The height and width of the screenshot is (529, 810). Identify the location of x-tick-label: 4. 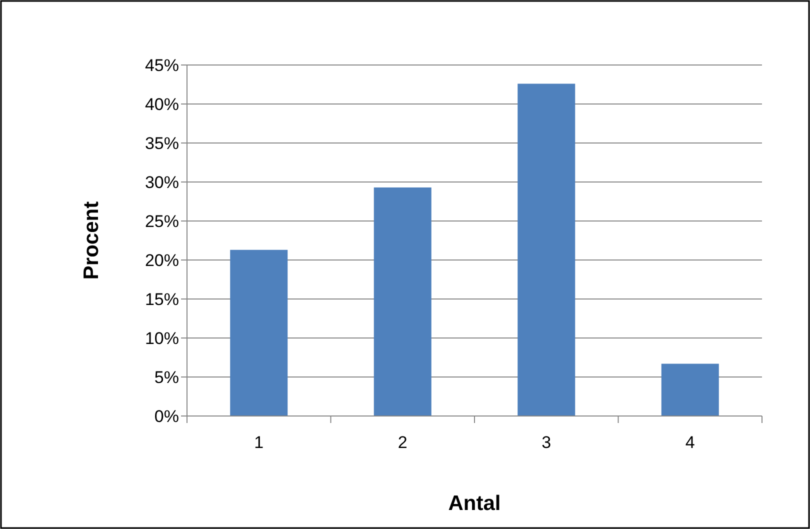
(690, 442).